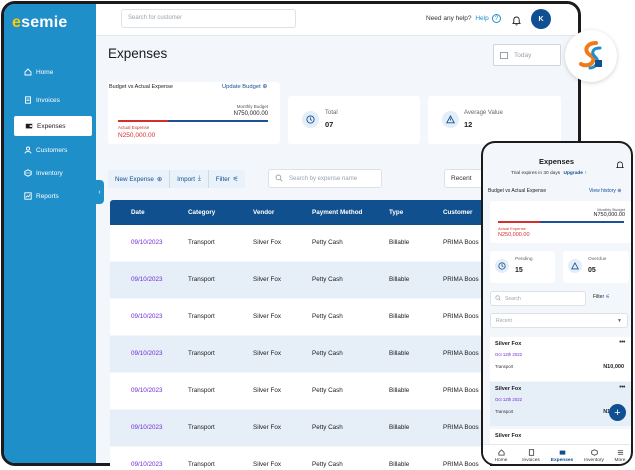  I want to click on sidebar-item-expenses: Expenses, so click(53, 126).